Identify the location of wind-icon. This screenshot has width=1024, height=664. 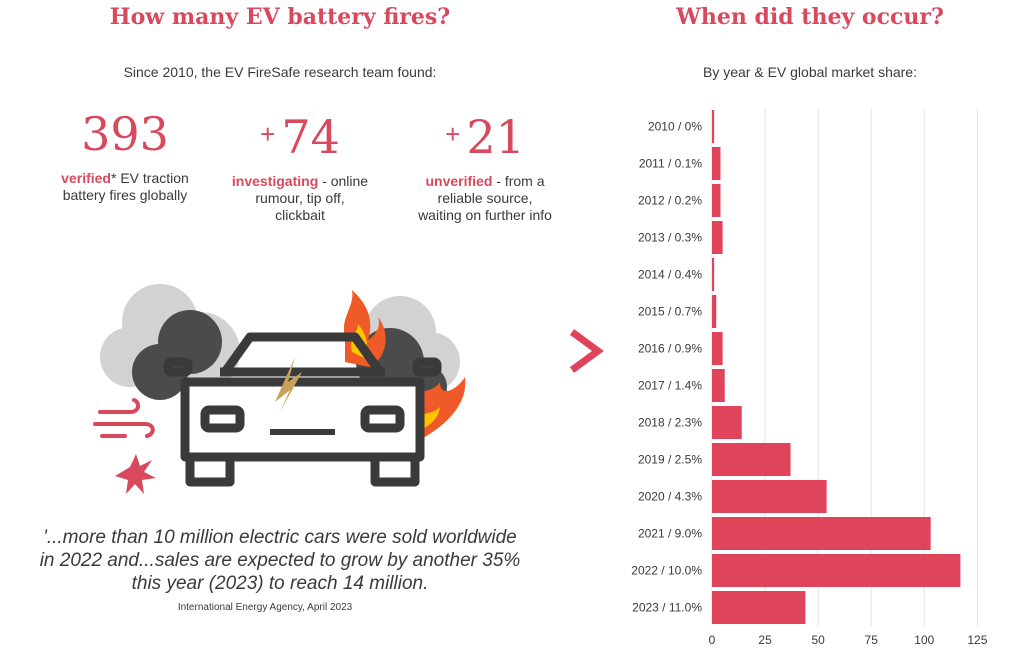
(124, 418).